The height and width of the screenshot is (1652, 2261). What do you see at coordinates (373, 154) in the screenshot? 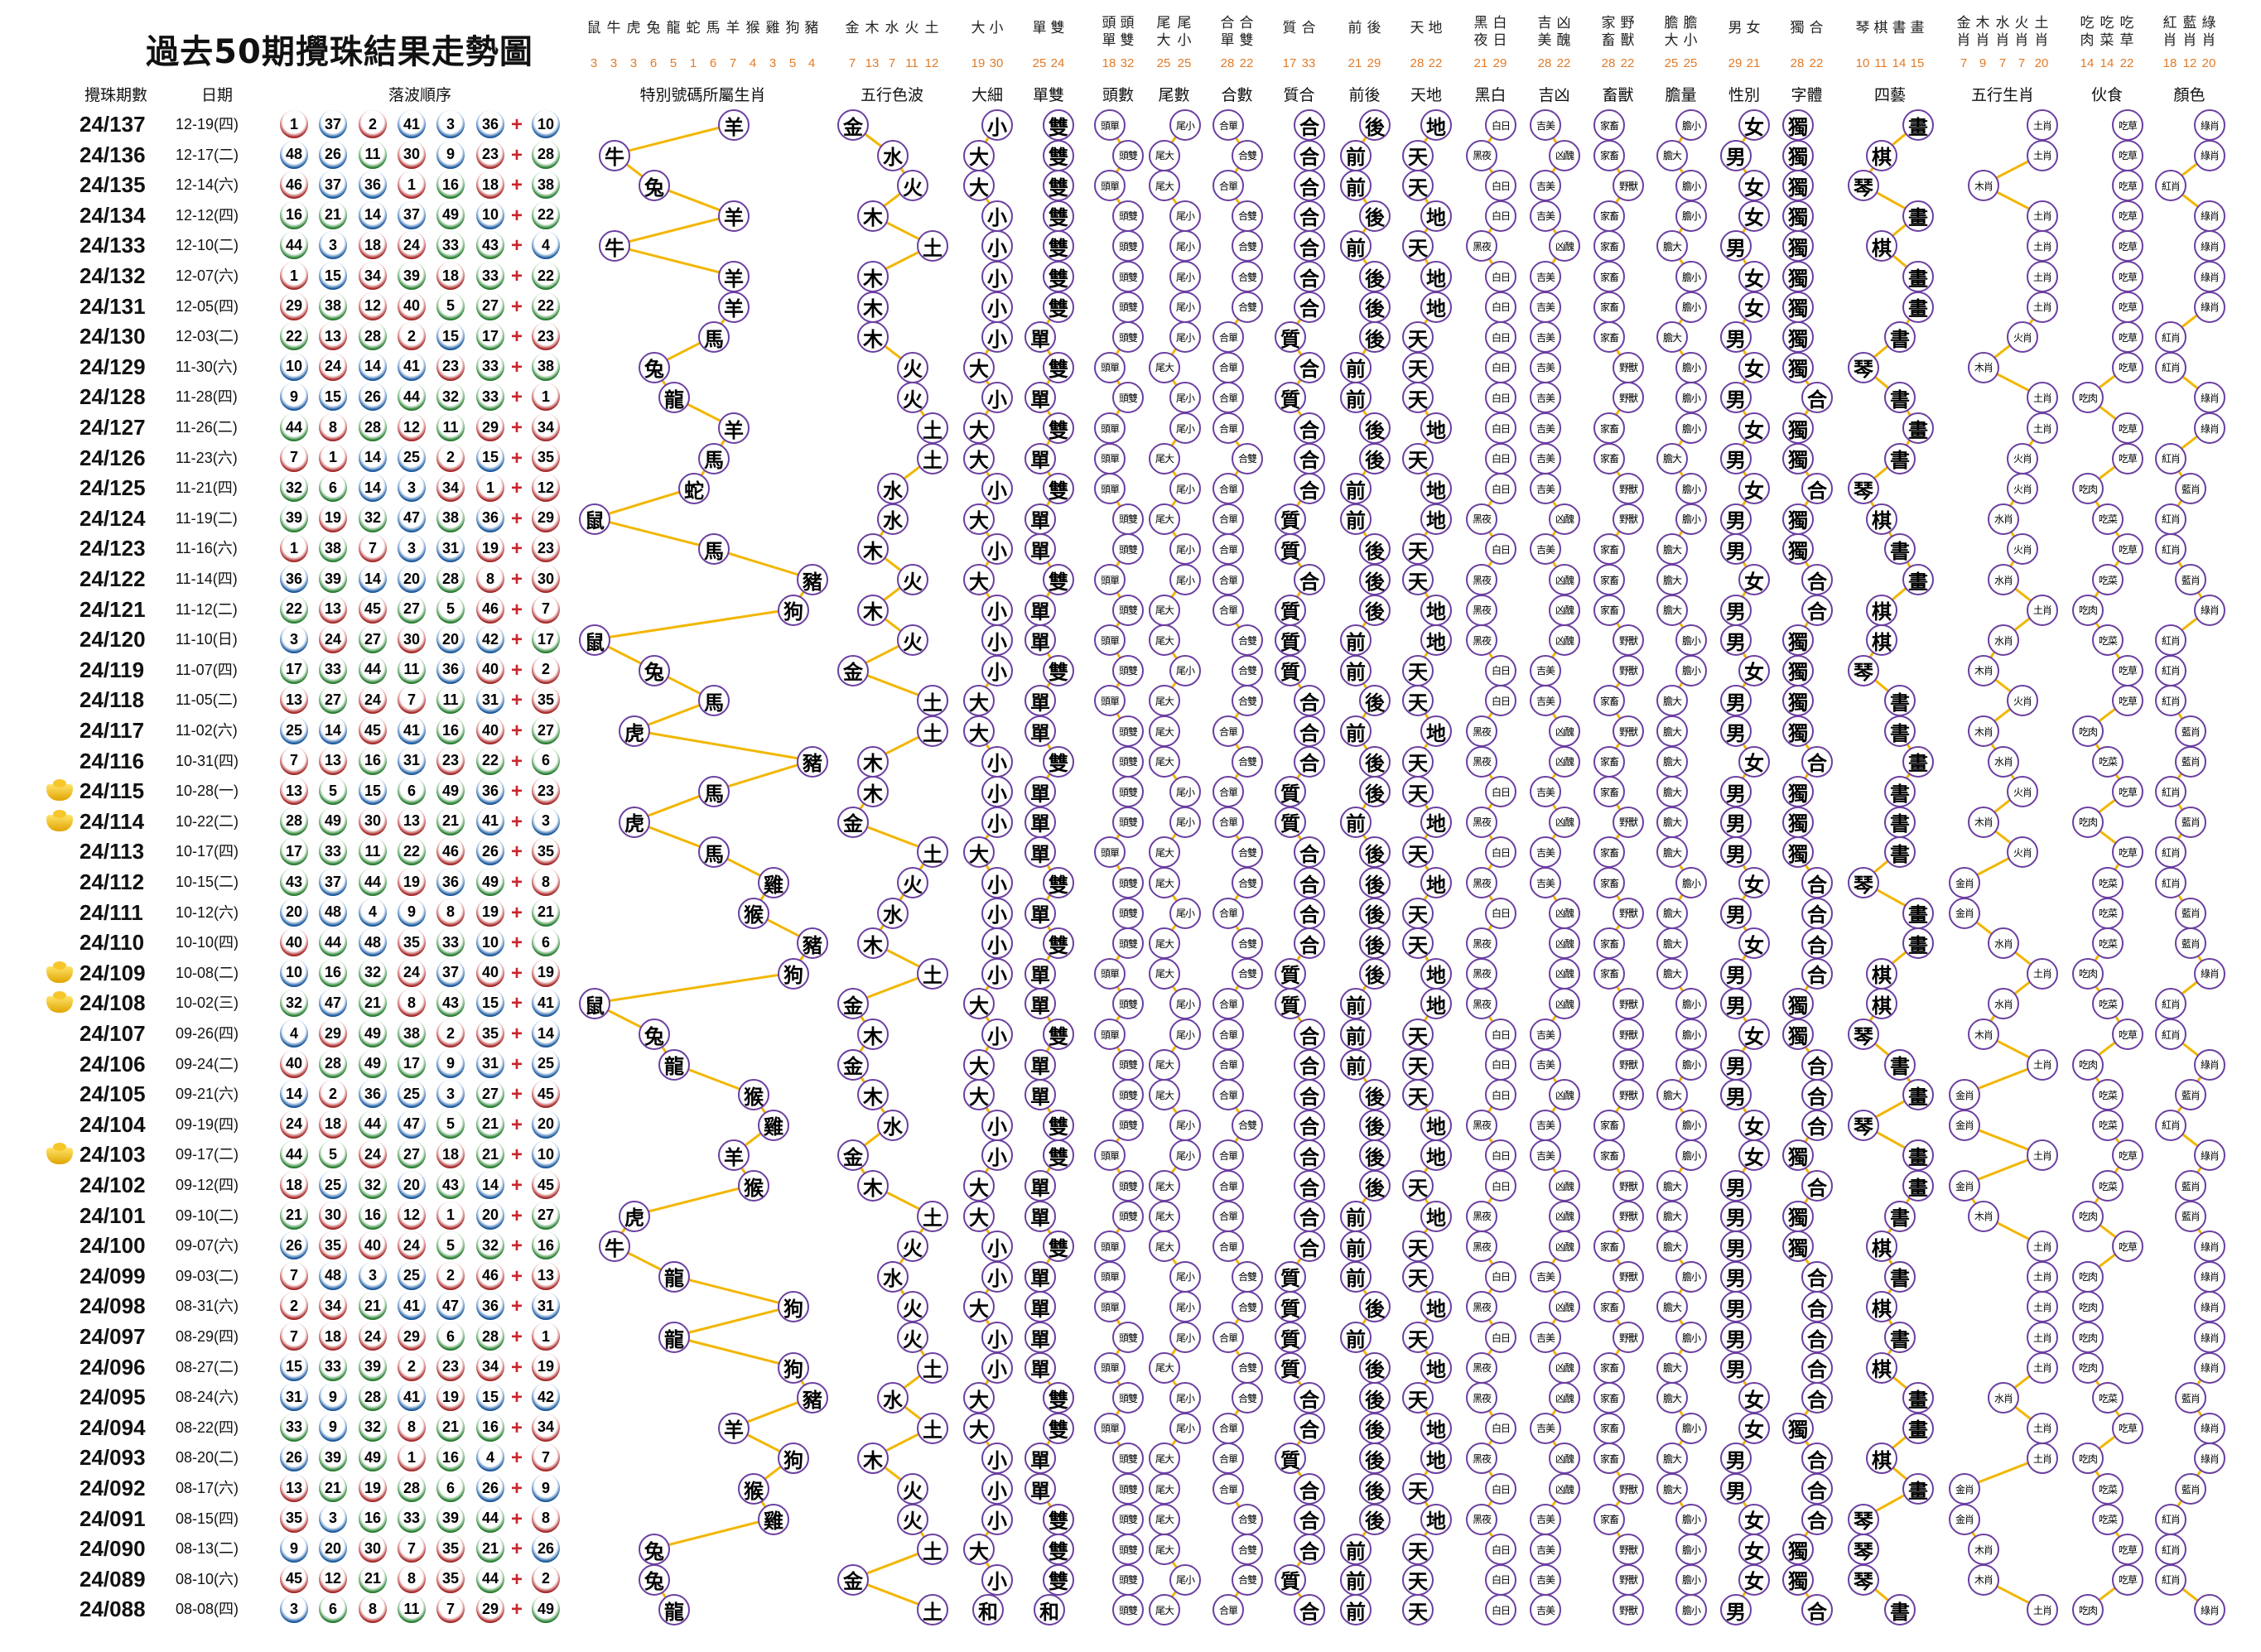
I see `ball-number: 11` at bounding box center [373, 154].